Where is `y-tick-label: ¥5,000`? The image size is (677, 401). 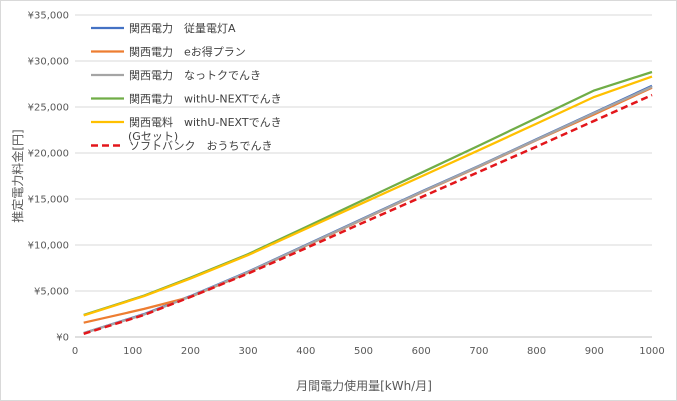 y-tick-label: ¥5,000 is located at coordinates (51, 292).